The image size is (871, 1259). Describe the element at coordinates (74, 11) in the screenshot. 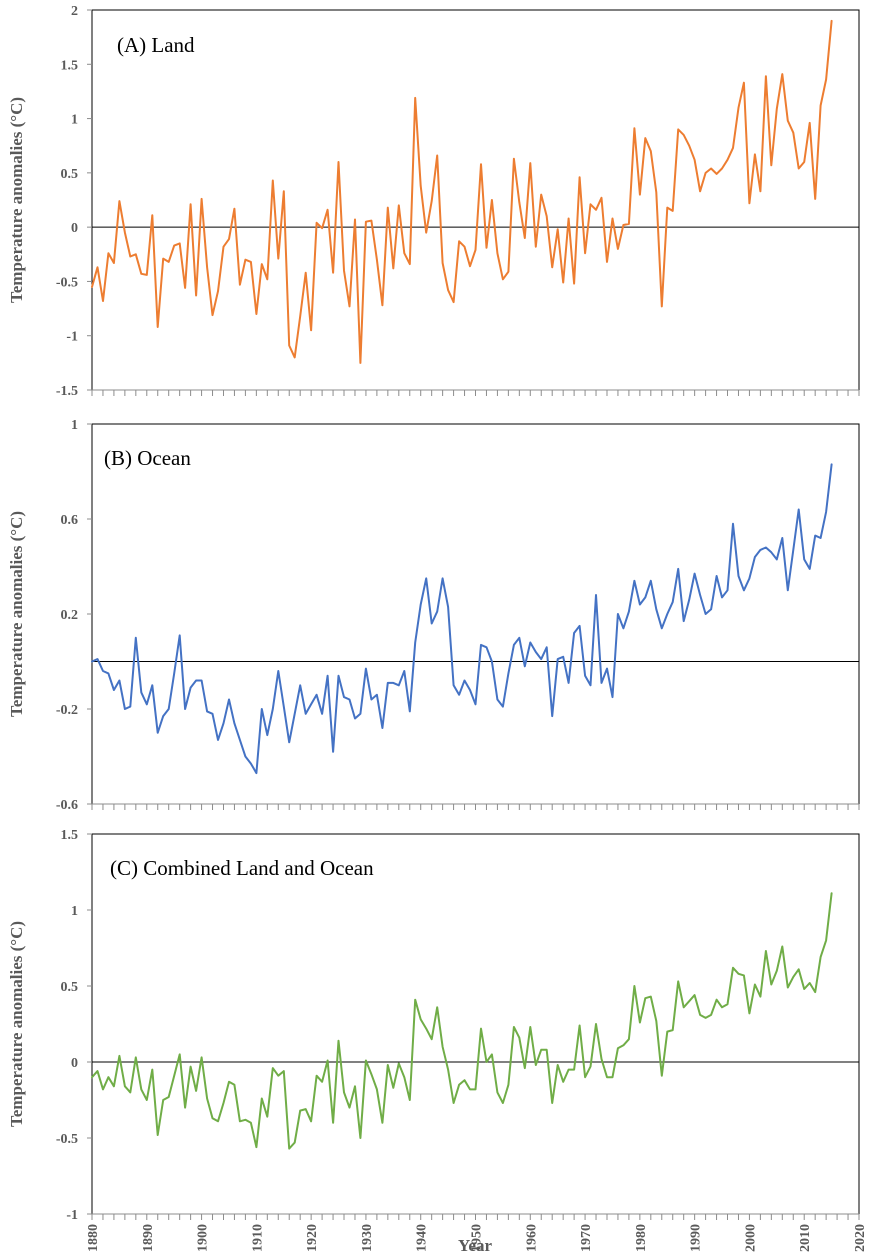

I see `panel-land-y-tick-label: 2` at that location.